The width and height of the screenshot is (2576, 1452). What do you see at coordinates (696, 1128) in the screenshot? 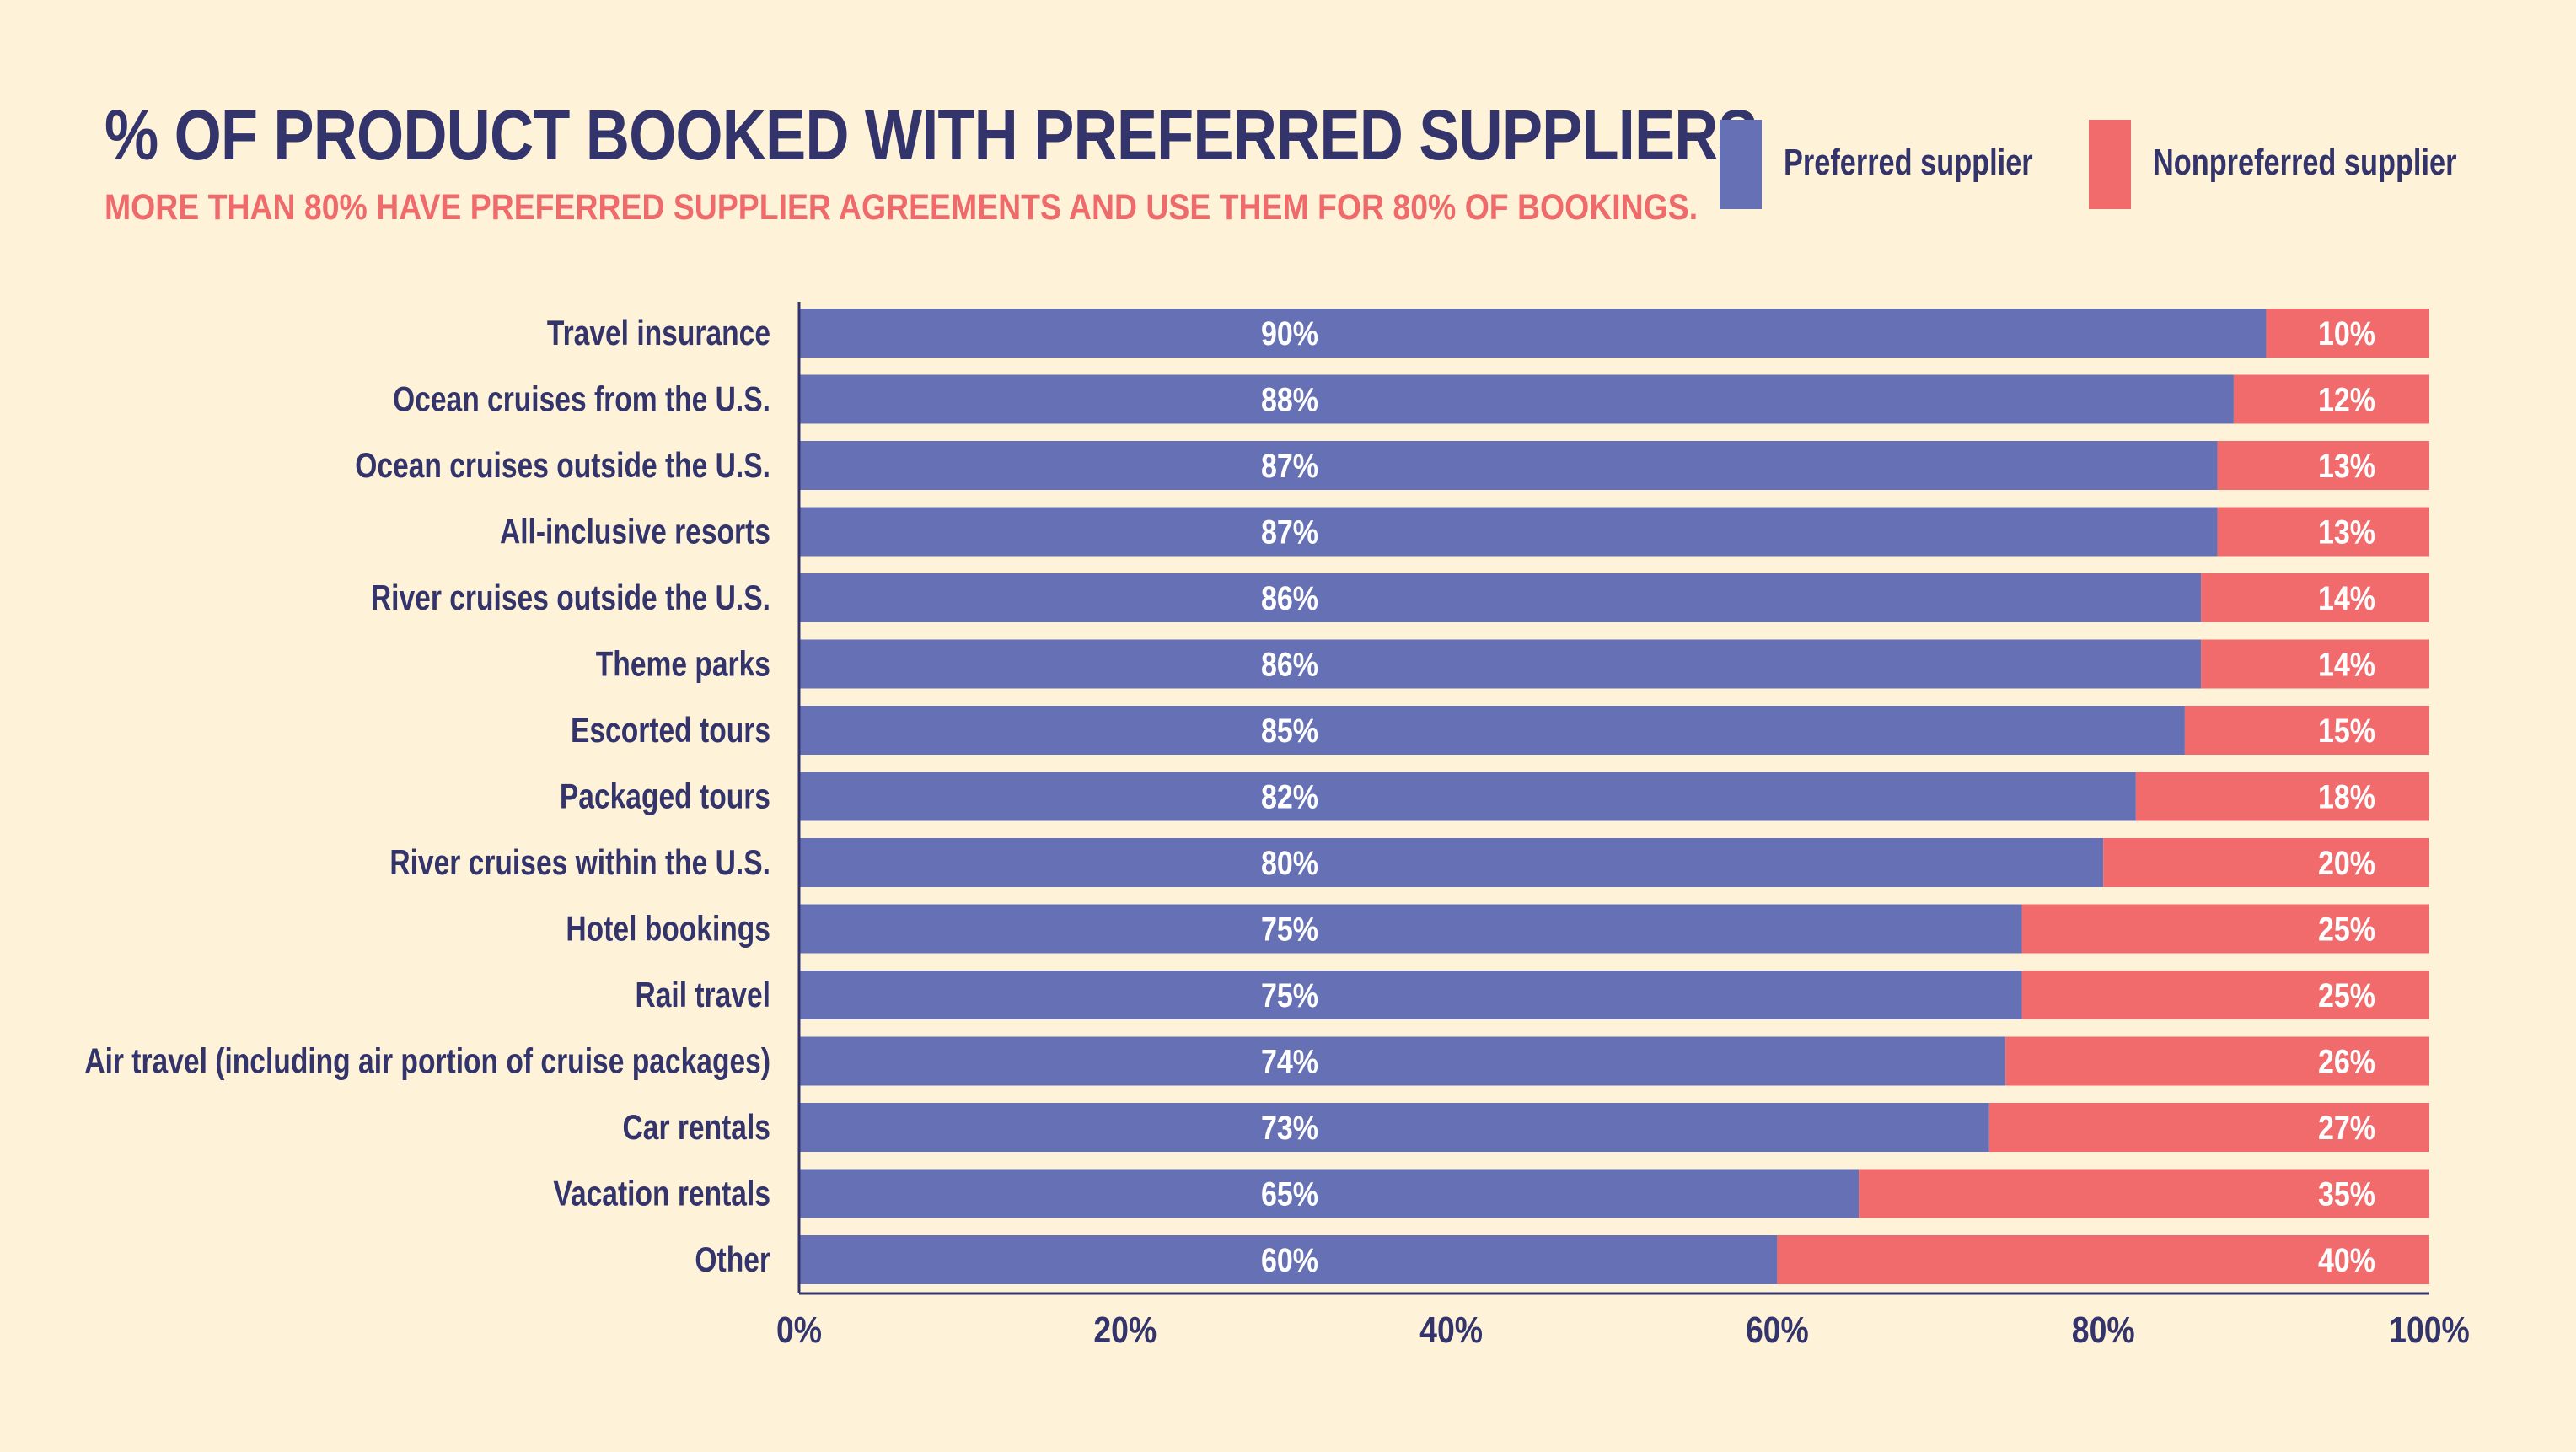
I see `category-label: Car rentals` at bounding box center [696, 1128].